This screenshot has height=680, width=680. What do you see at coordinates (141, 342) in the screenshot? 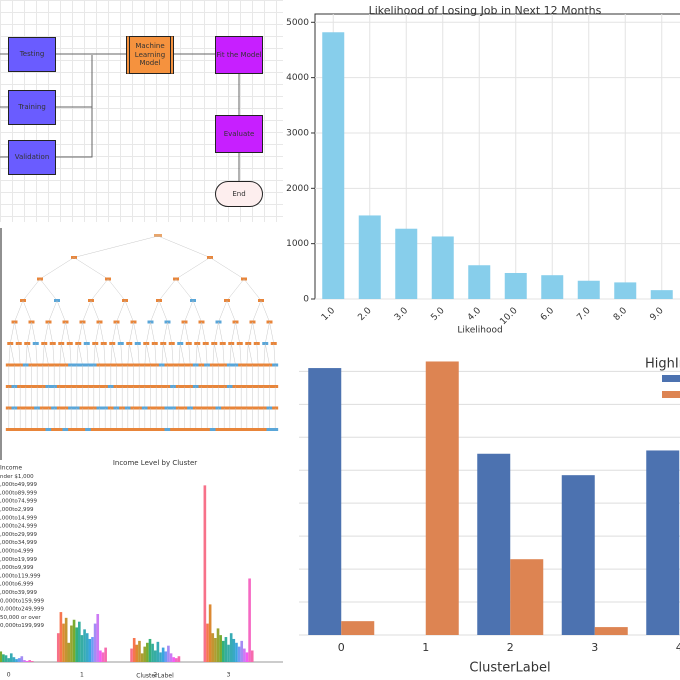
I see `decision-tree` at bounding box center [141, 342].